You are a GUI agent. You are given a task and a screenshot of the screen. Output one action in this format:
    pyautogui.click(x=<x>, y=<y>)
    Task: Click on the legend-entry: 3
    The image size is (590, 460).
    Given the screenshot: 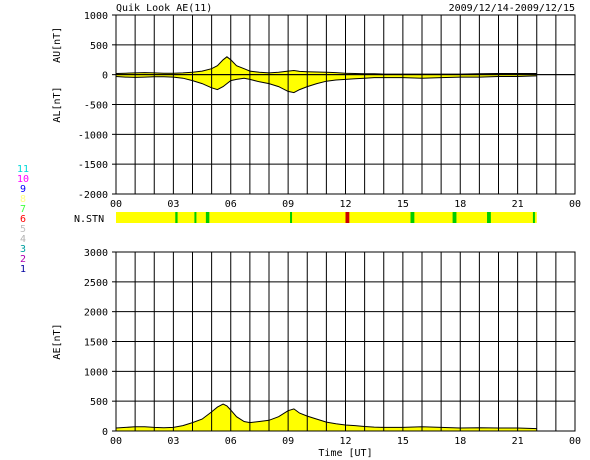 What is the action you would take?
    pyautogui.click(x=23, y=249)
    